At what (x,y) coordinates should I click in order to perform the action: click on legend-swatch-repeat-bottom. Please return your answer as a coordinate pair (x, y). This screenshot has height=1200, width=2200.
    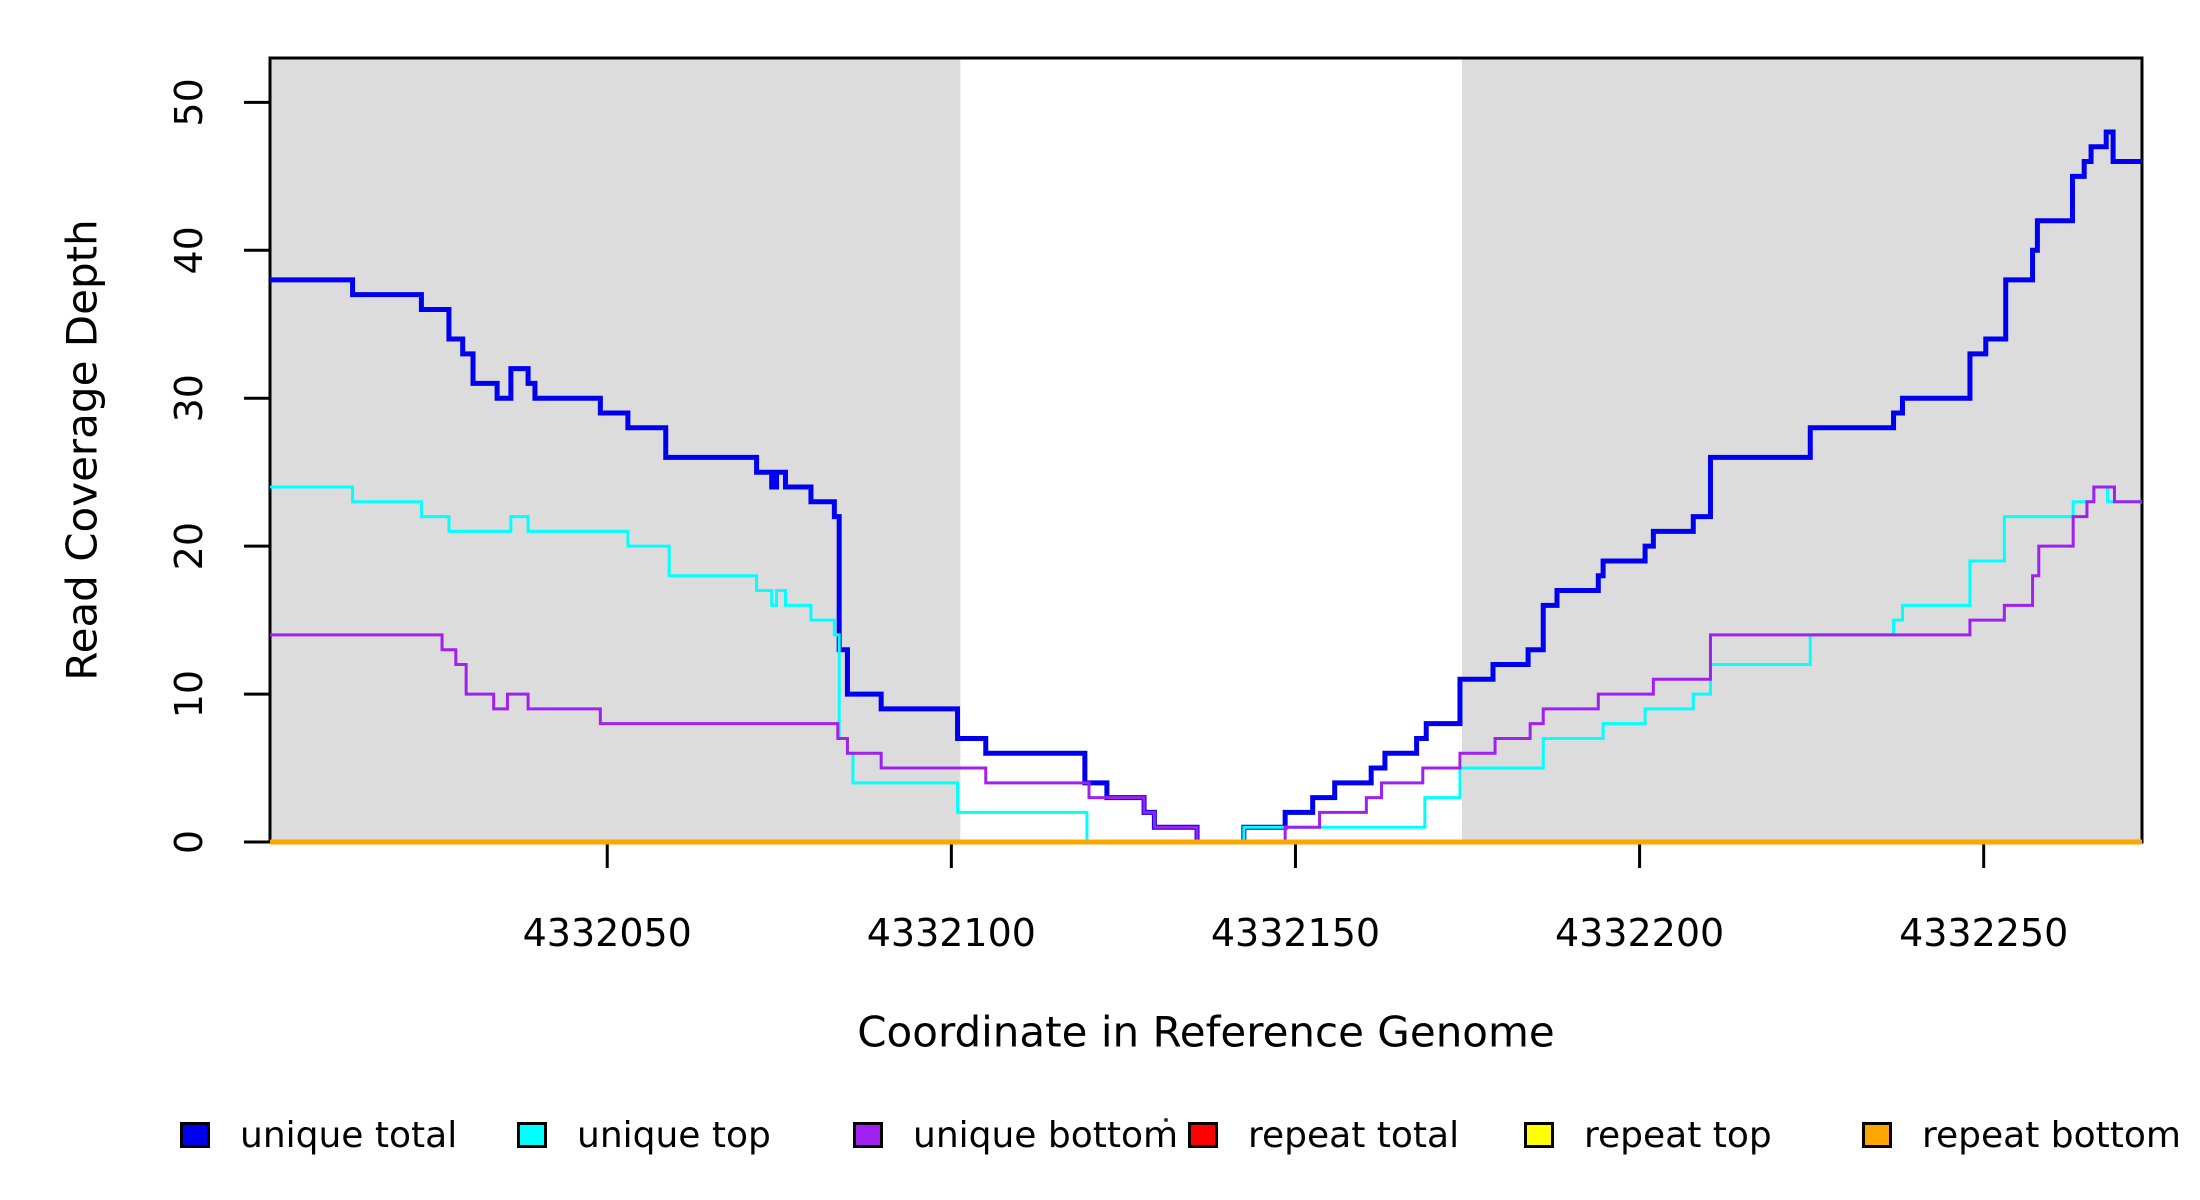
    Looking at the image, I should click on (1877, 1135).